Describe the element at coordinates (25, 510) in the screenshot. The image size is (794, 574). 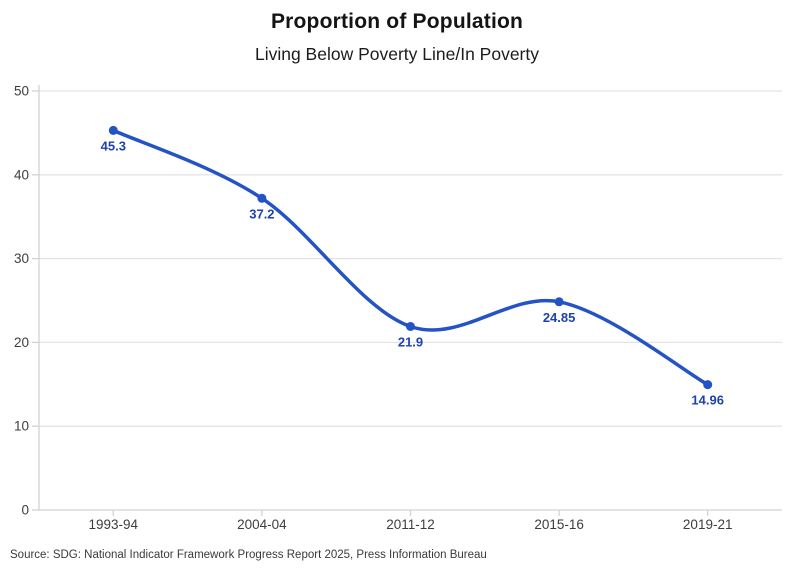
I see `ytick-label-0: 0` at that location.